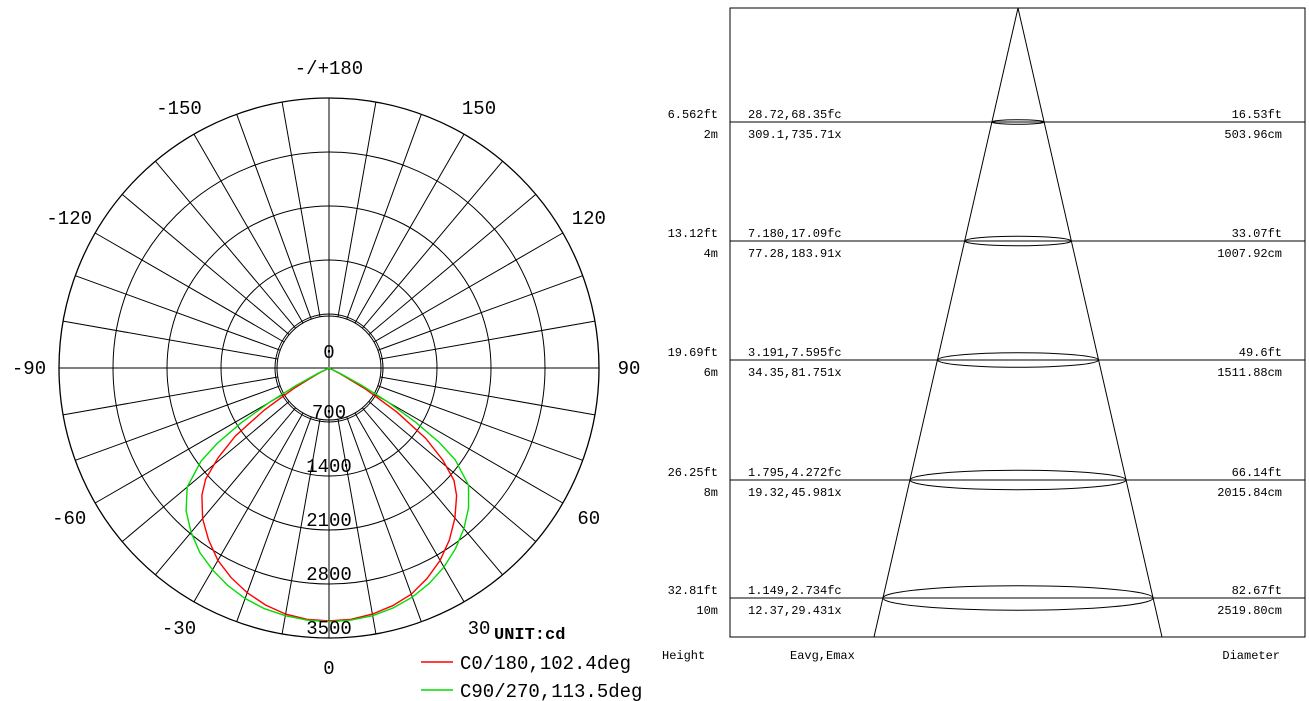 The width and height of the screenshot is (1309, 701). I want to click on diameter-cm-2: 1511.88cm, so click(1249, 373).